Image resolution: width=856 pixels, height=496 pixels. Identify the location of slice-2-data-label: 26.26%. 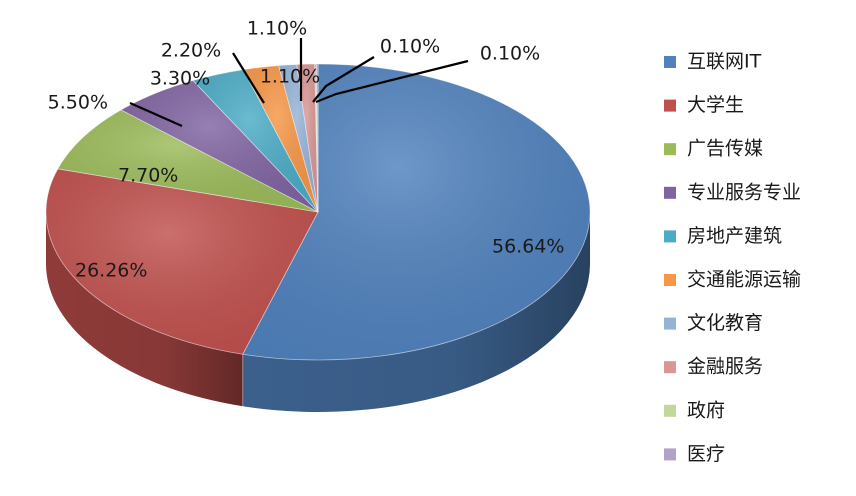
(111, 271).